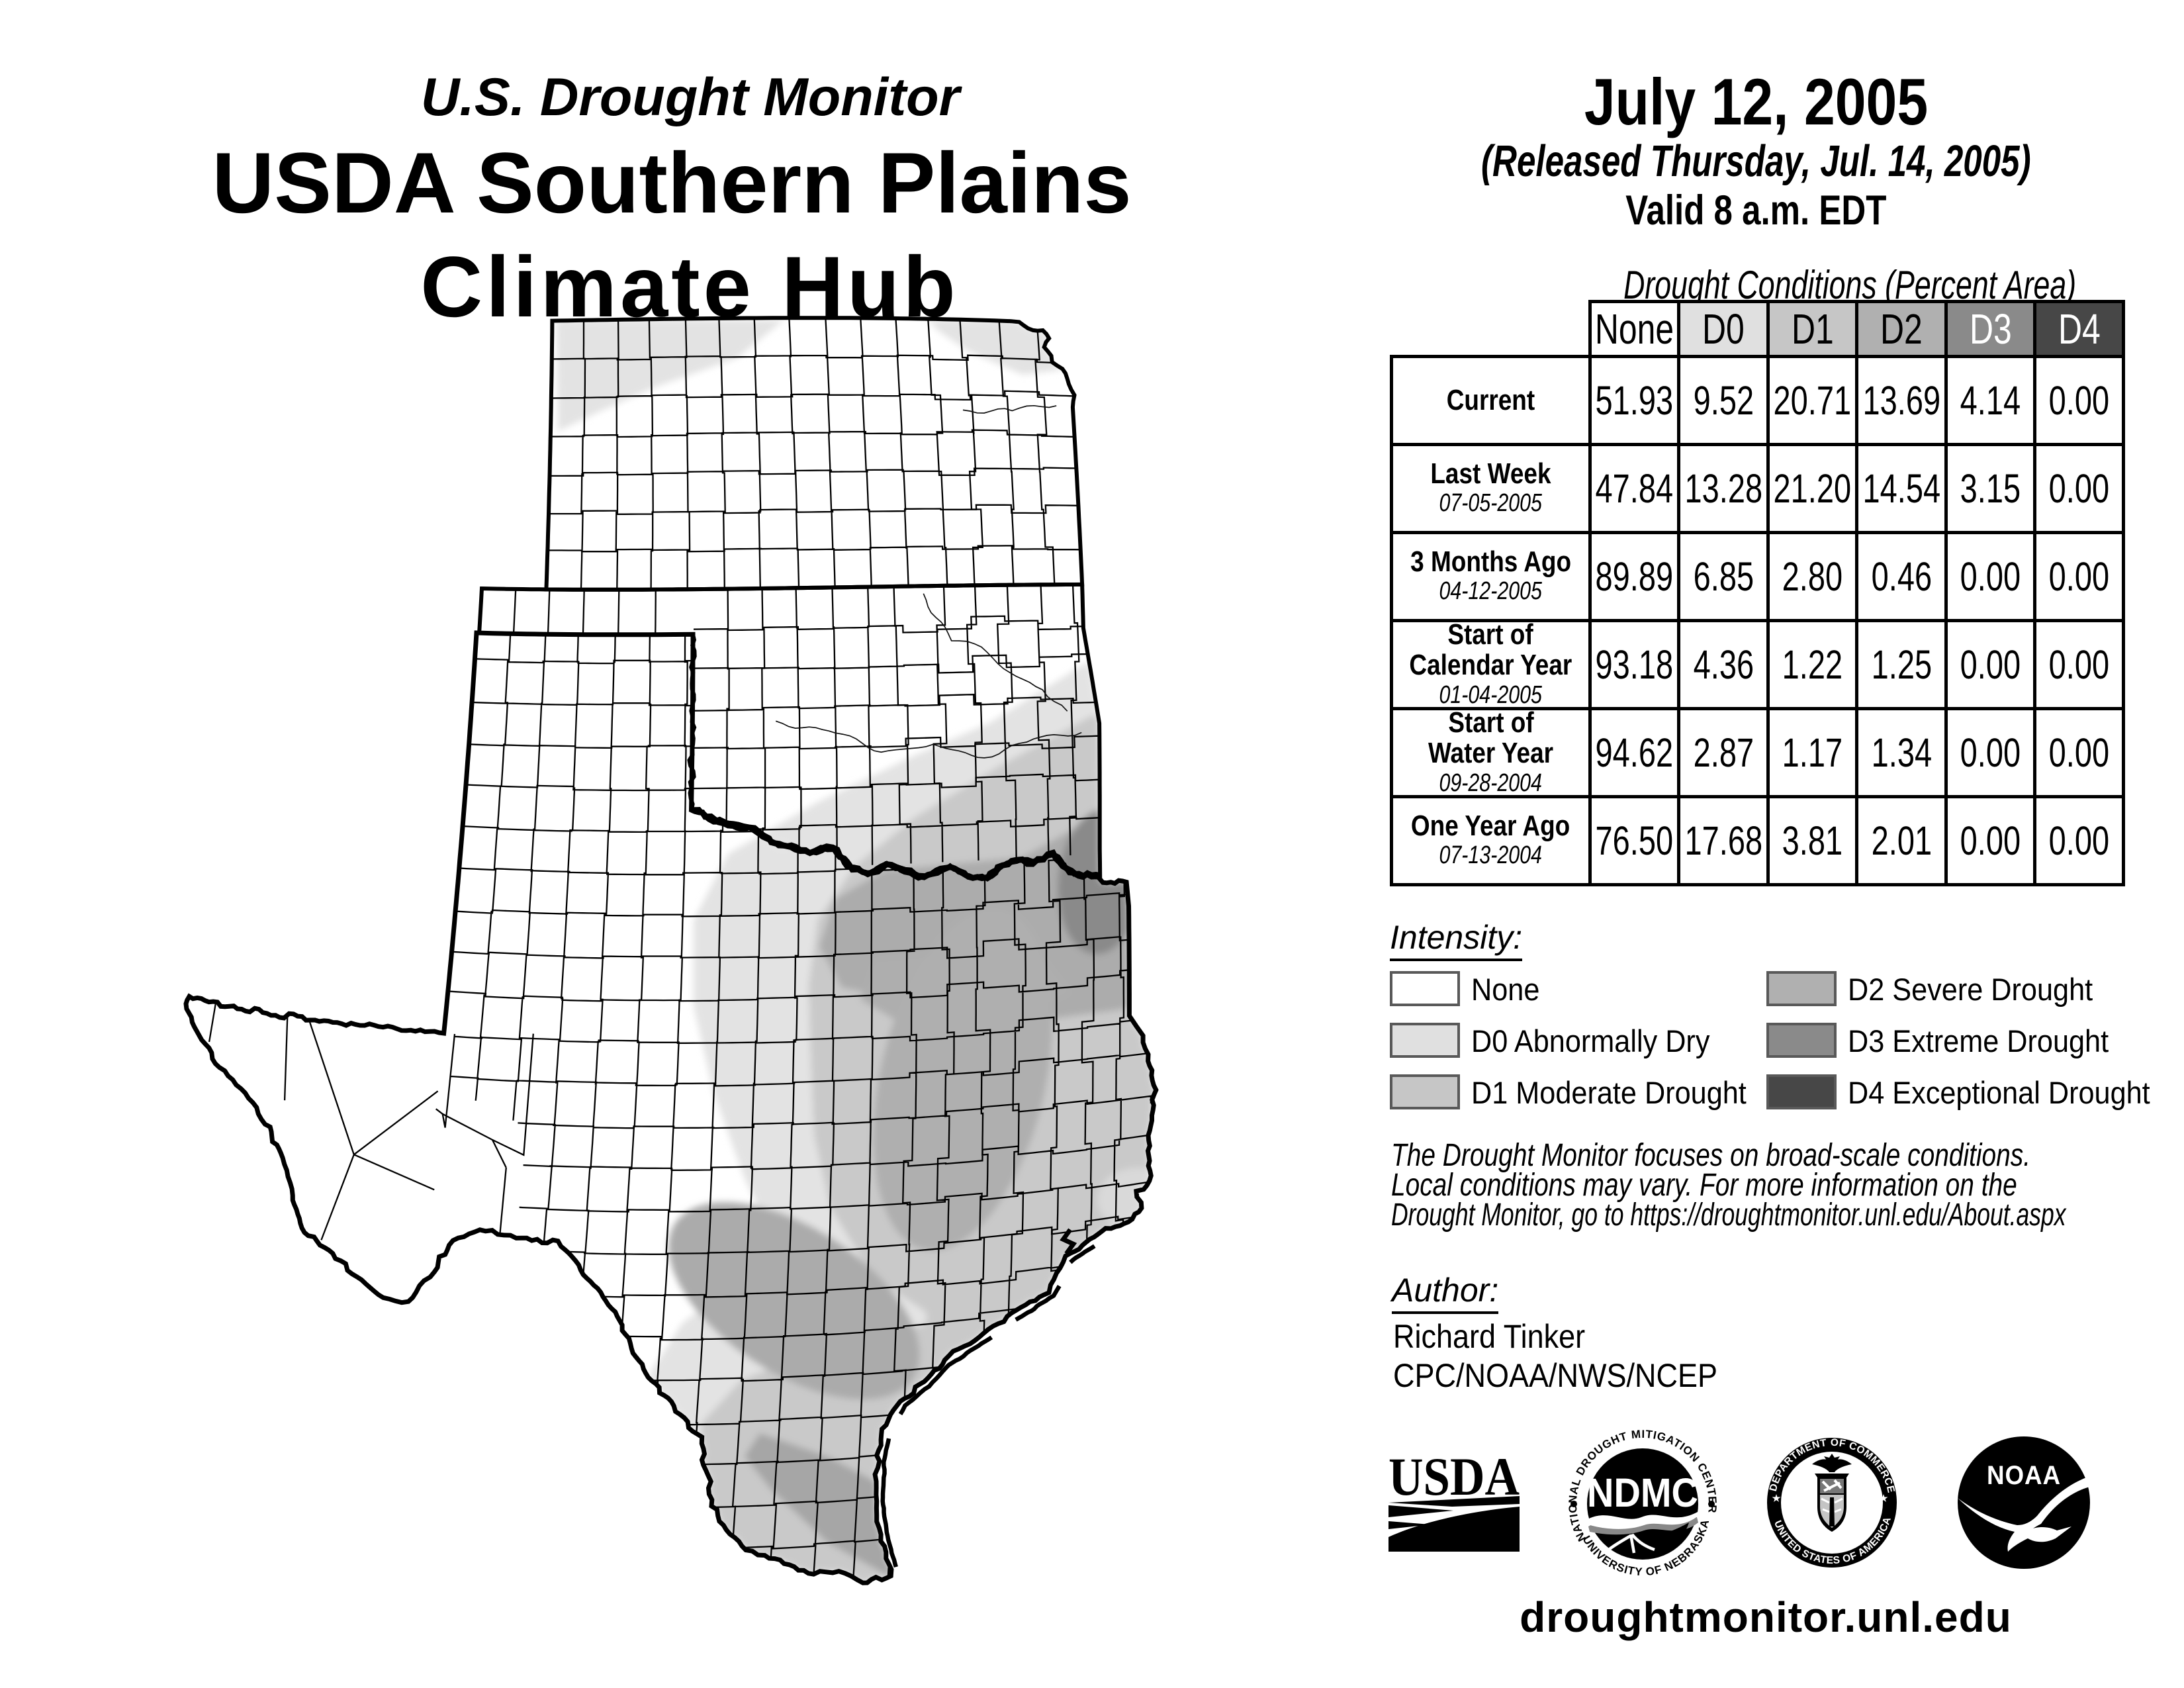 This screenshot has width=2184, height=1688. I want to click on svg-text: NOAA, so click(2024, 1476).